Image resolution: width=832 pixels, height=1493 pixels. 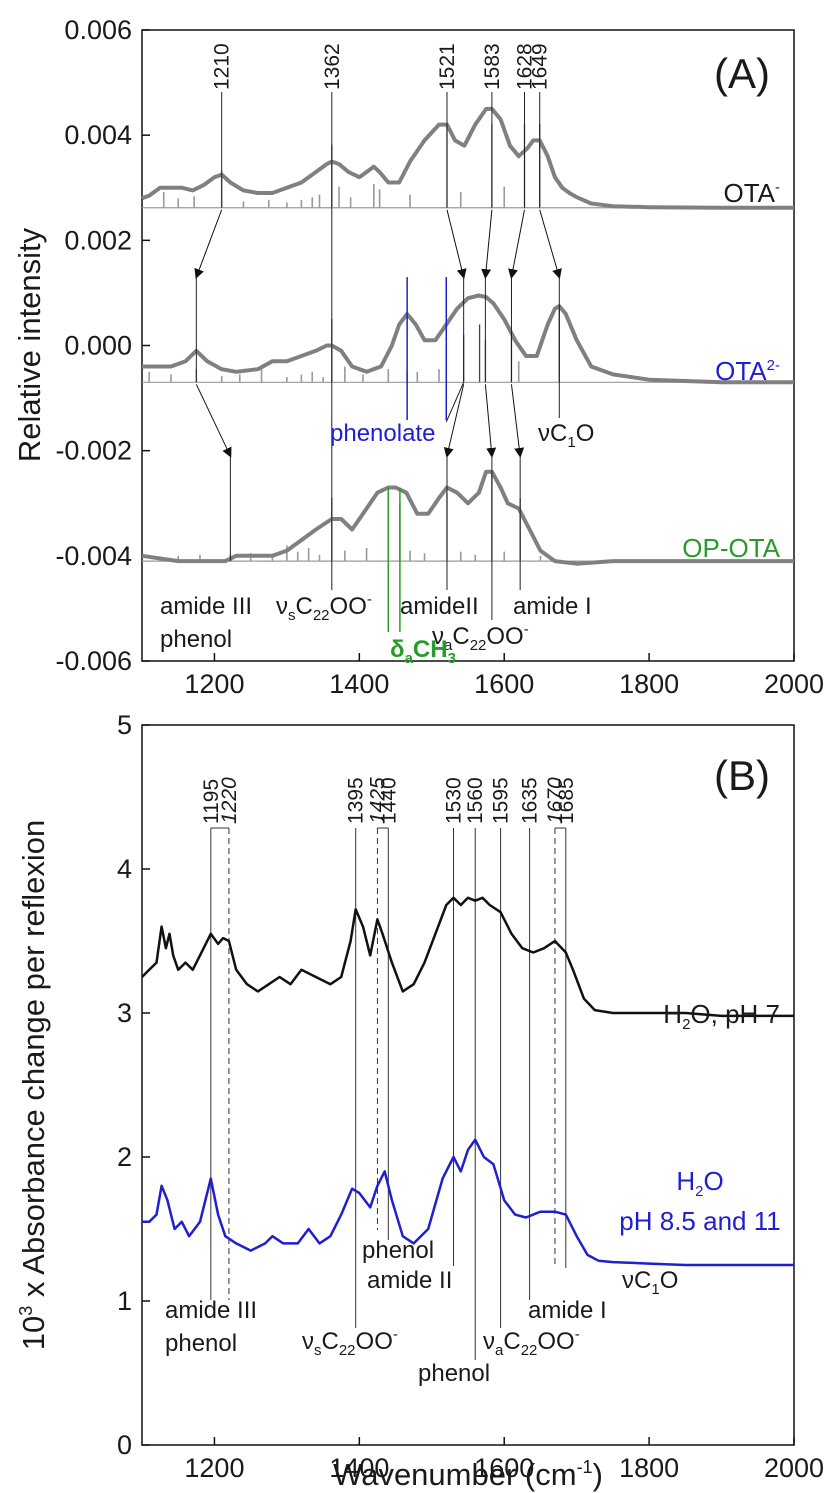 What do you see at coordinates (229, 800) in the screenshot?
I see `b-peak-label: 1220` at bounding box center [229, 800].